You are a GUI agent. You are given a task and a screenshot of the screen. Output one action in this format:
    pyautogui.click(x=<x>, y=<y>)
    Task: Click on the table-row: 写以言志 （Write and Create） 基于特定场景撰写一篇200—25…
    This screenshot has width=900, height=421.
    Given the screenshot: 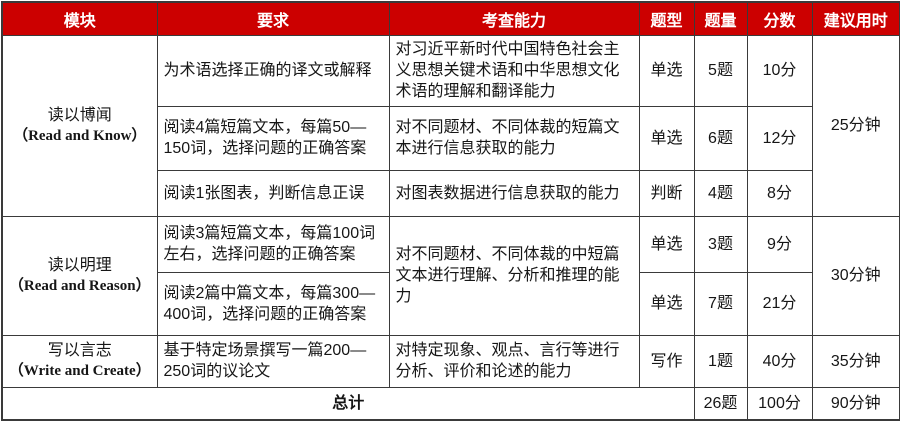 What is the action you would take?
    pyautogui.click(x=450, y=361)
    